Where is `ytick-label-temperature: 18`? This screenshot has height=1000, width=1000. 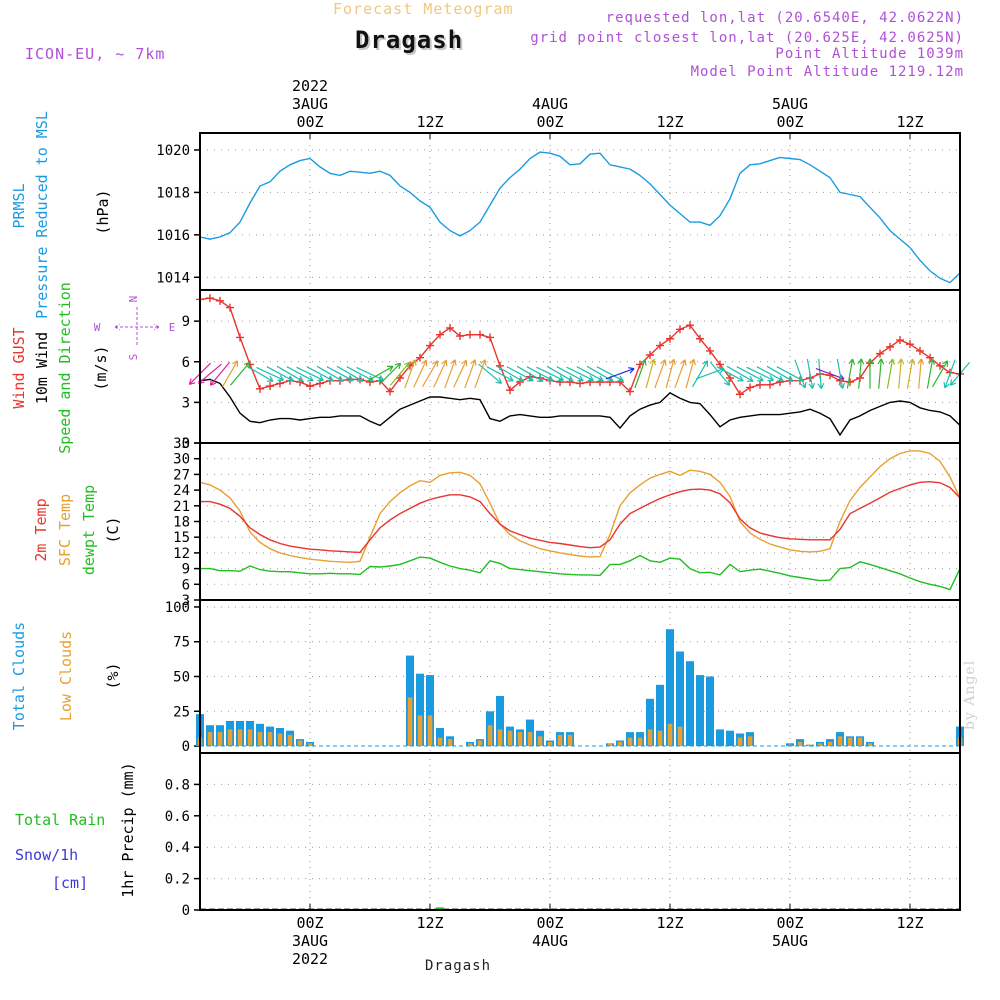
ytick-label-temperature: 18 is located at coordinates (181, 523).